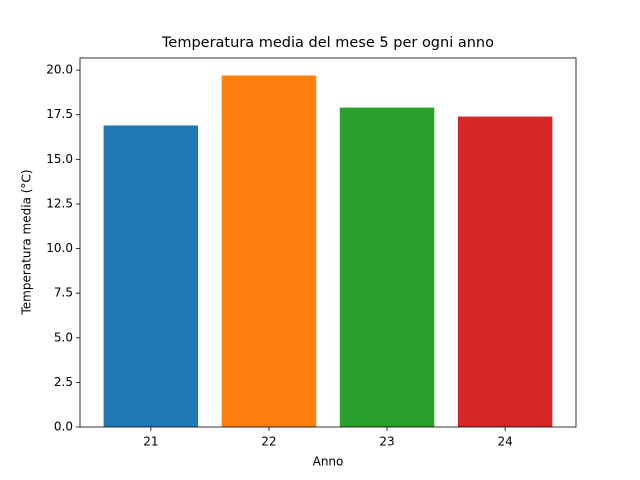 The height and width of the screenshot is (480, 640). I want to click on y-tick-label: 10.0, so click(59, 248).